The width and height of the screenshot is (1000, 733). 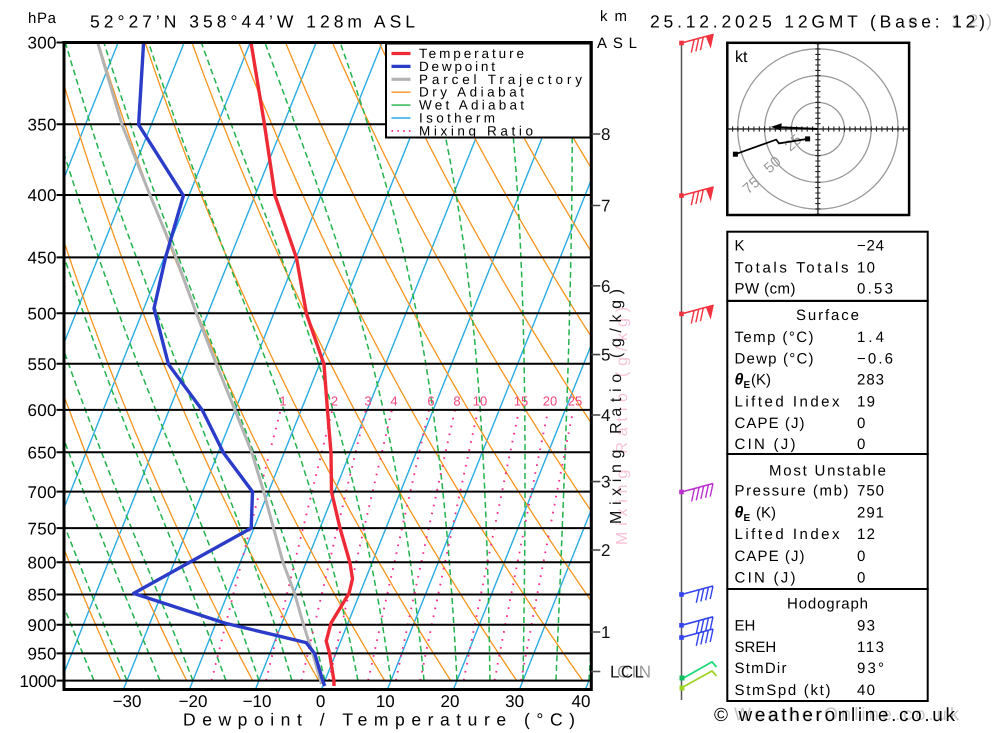 What do you see at coordinates (866, 626) in the screenshot?
I see `svg-text: 93` at bounding box center [866, 626].